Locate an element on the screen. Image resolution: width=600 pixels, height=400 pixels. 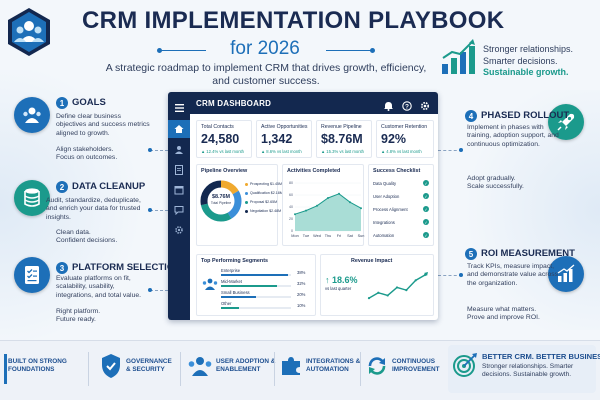
kpi-label: Total Contacts is located at coordinates (217, 127).